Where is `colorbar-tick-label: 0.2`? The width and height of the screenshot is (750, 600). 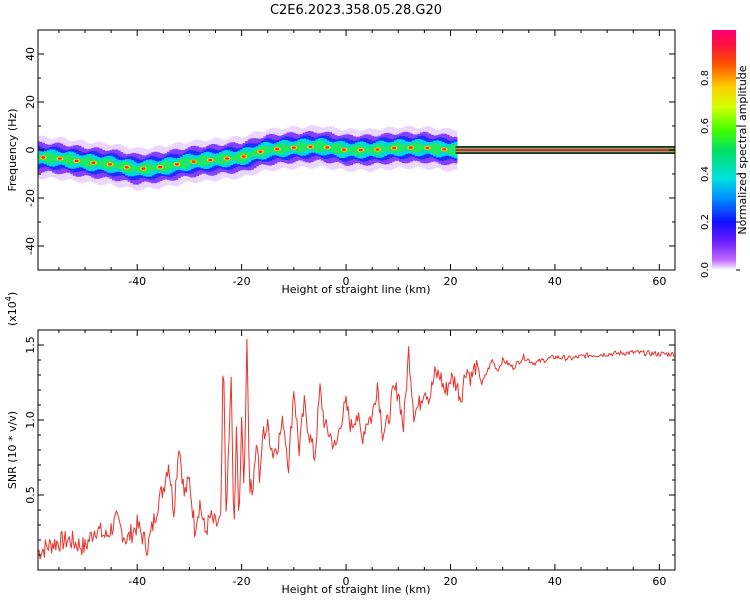 colorbar-tick-label: 0.2 is located at coordinates (705, 222).